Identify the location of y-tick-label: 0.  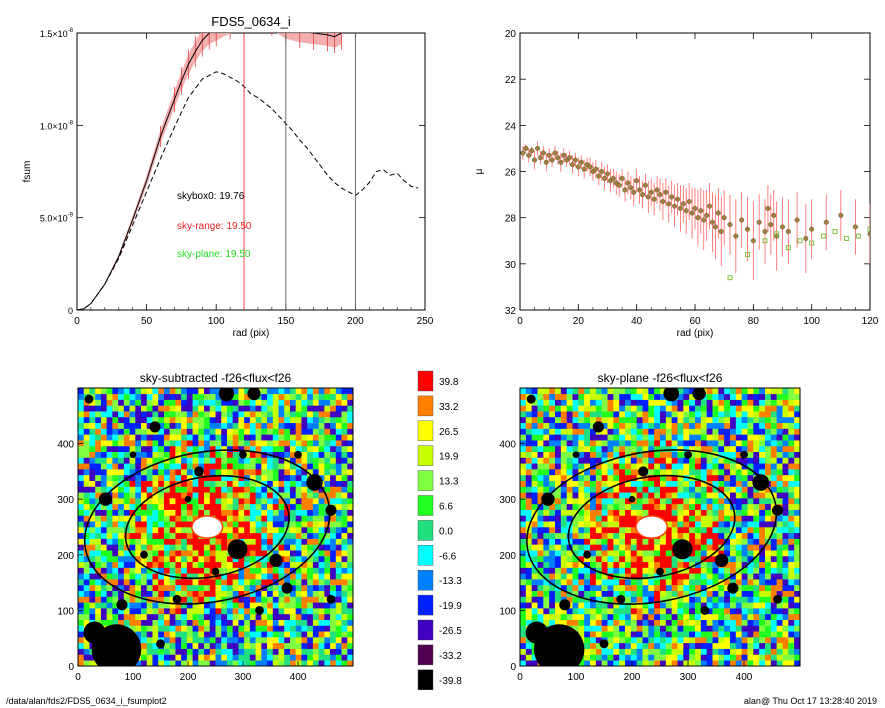
(71, 667).